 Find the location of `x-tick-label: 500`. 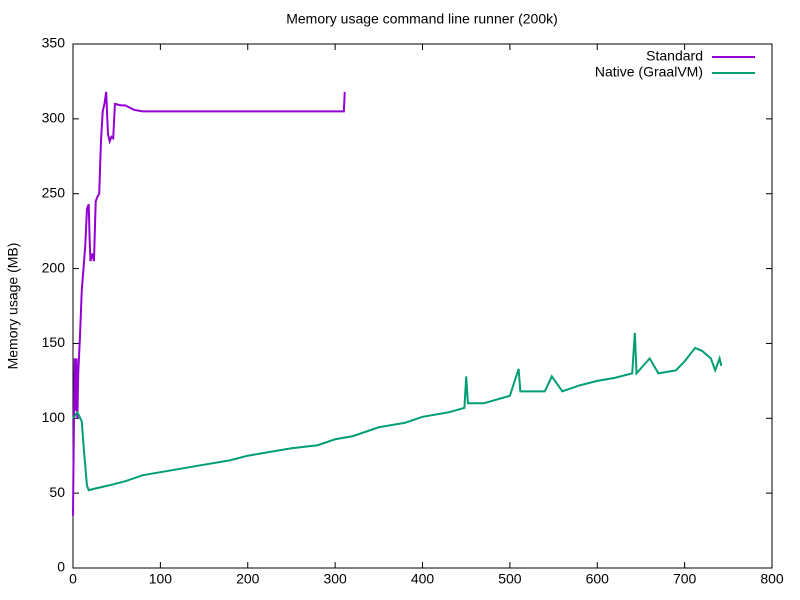

x-tick-label: 500 is located at coordinates (510, 579).